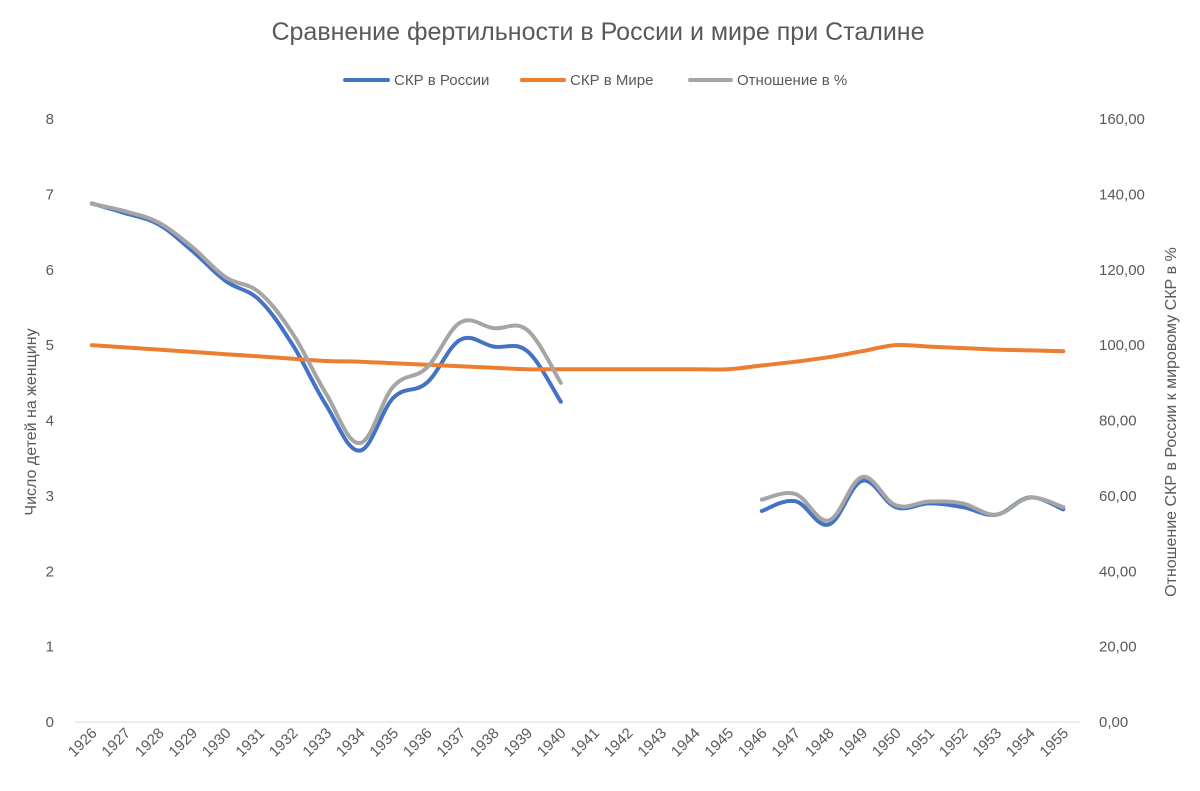  What do you see at coordinates (652, 743) in the screenshot?
I see `x-tick-label: 1943` at bounding box center [652, 743].